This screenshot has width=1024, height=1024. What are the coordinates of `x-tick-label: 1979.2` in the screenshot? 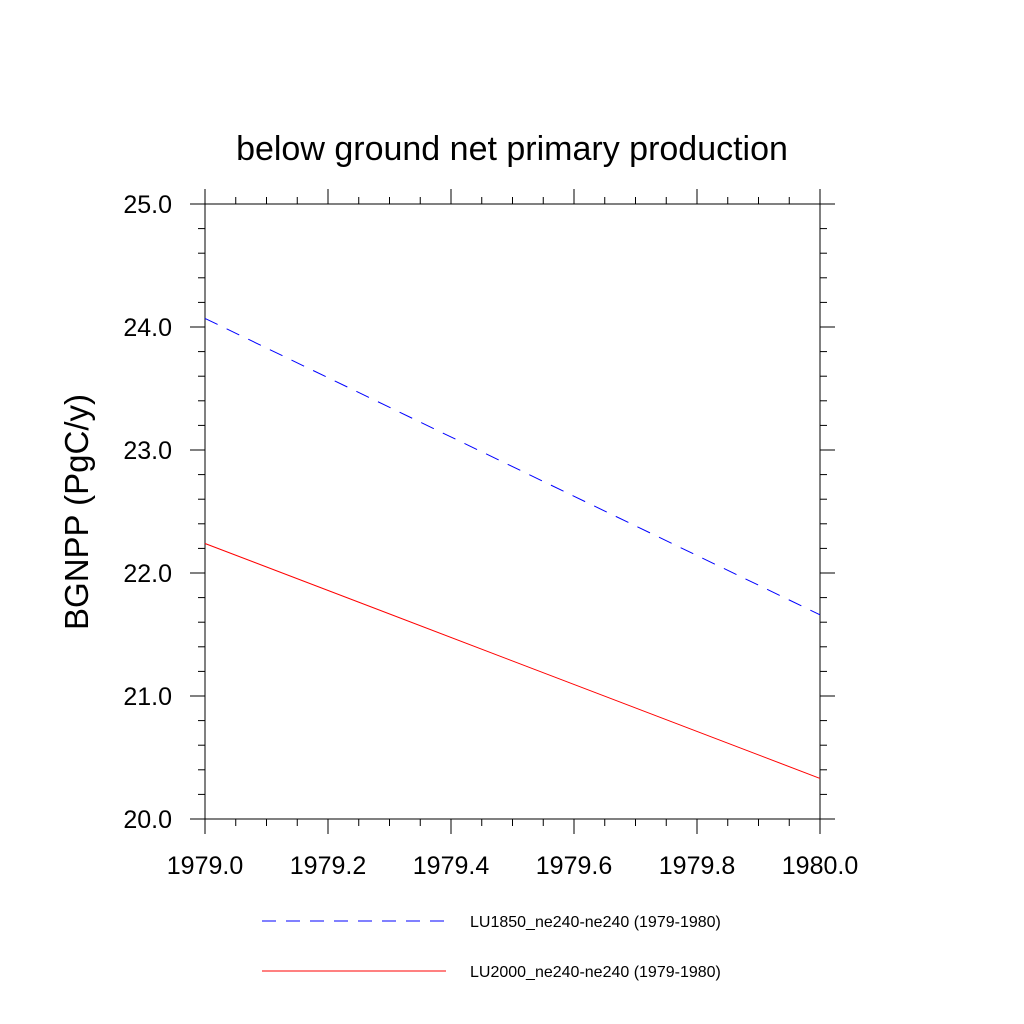 It's located at (328, 866).